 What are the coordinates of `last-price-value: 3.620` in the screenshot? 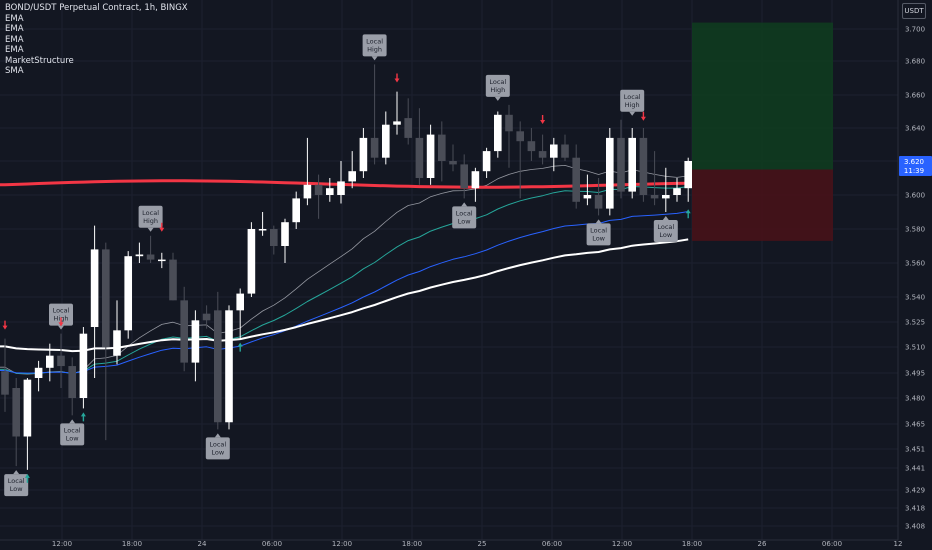 It's located at (914, 162).